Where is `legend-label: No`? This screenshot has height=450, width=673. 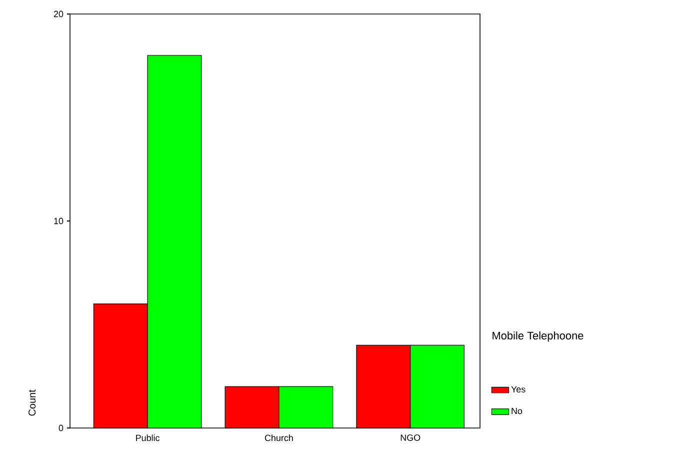
legend-label: No is located at coordinates (517, 411).